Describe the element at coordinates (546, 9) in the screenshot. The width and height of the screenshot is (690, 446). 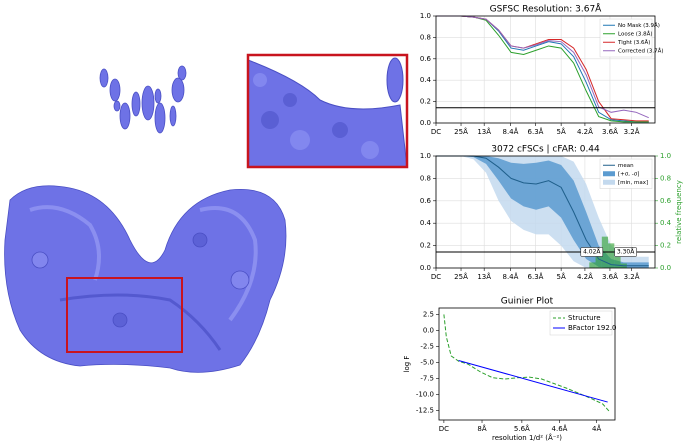
I see `chart-title: GSFSC Resolution: 3.67Å` at that location.